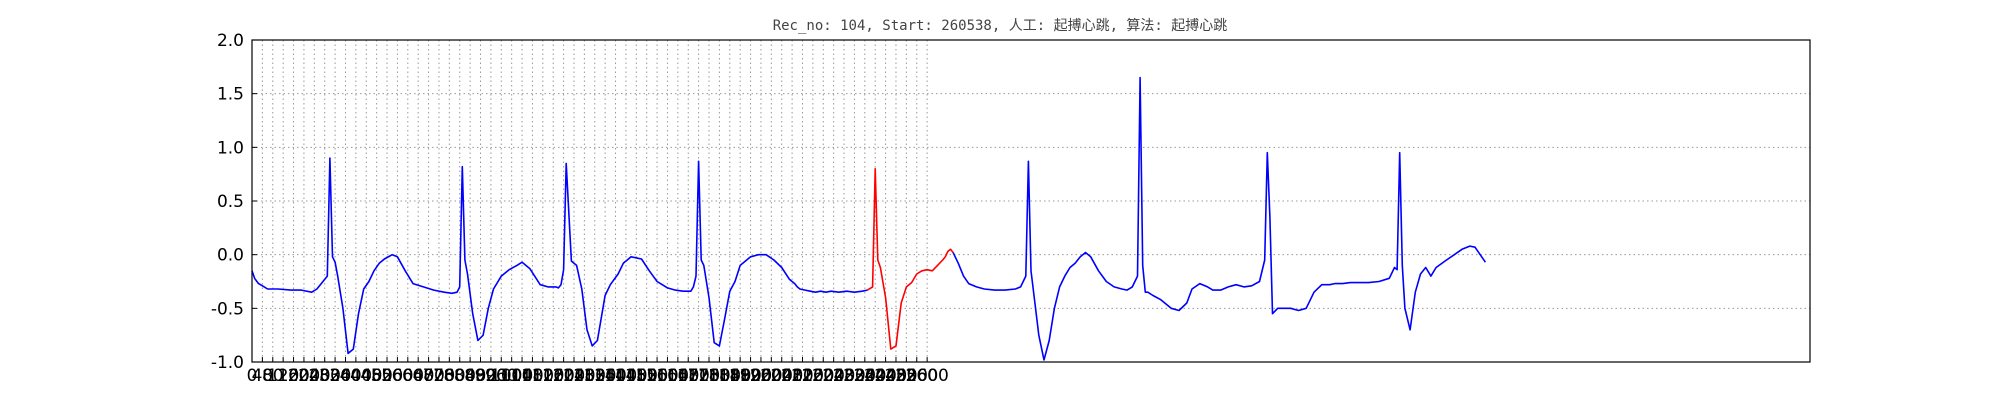 This screenshot has height=400, width=2000. Describe the element at coordinates (345, 376) in the screenshot. I see `x-tick-label: 360` at that location.